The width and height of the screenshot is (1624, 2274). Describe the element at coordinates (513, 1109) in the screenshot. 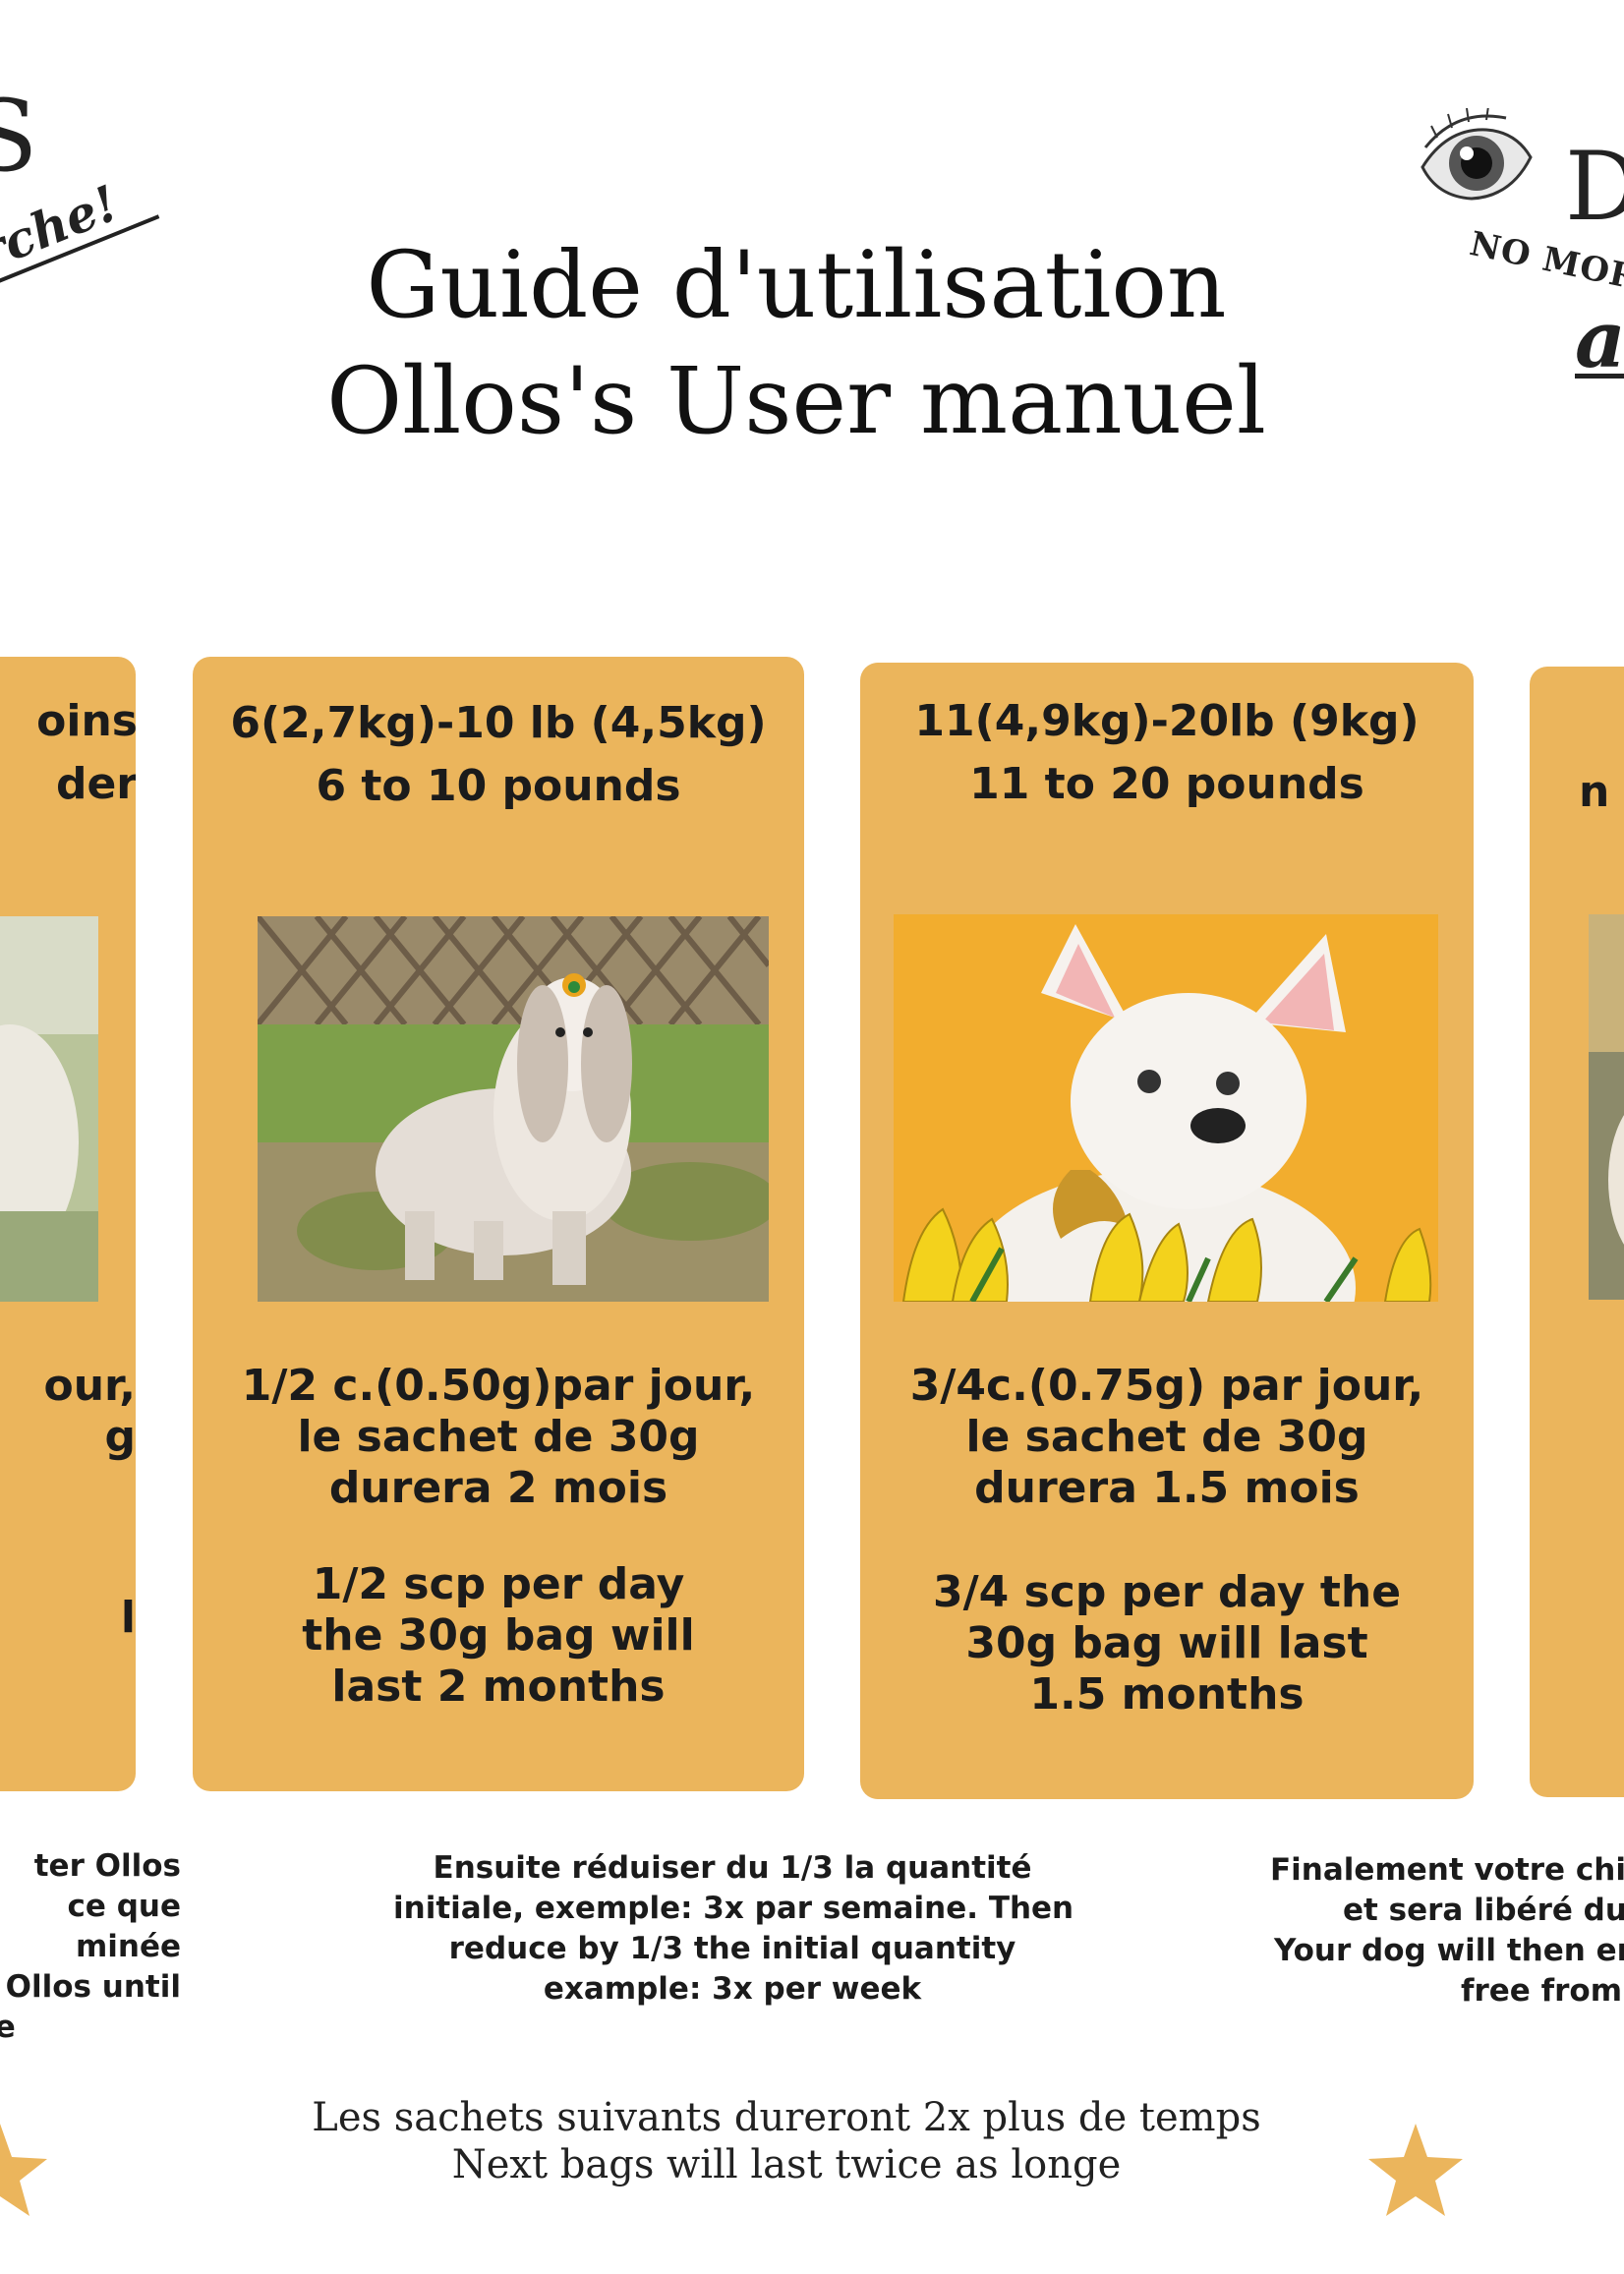

I see `shih-tzu-photo` at that location.